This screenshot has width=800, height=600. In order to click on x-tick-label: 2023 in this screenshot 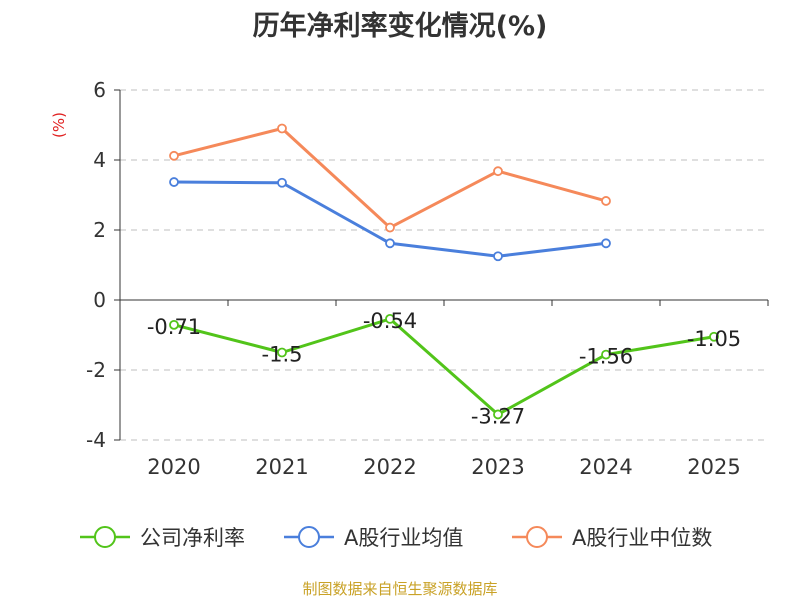, I will do `click(497, 467)`.